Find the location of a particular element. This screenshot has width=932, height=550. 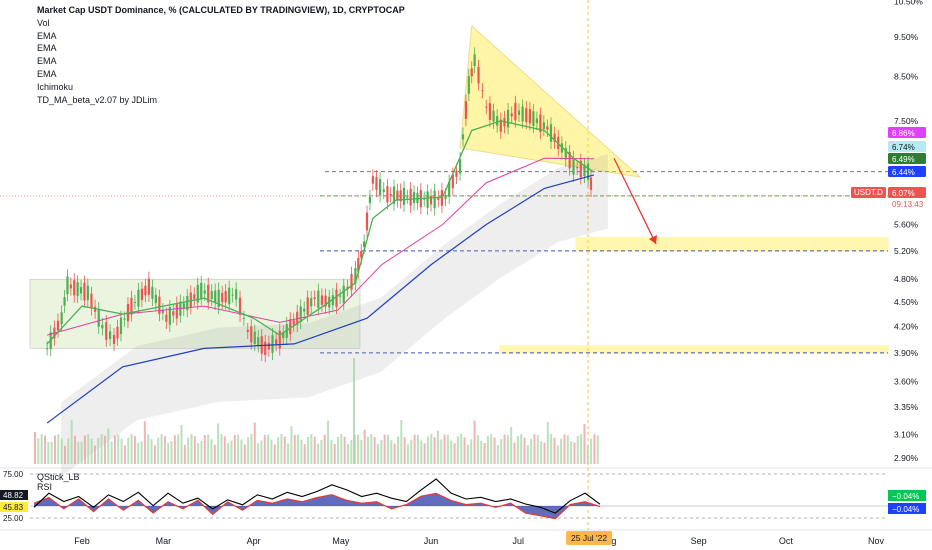

volume-spike-bar is located at coordinates (354, 411).